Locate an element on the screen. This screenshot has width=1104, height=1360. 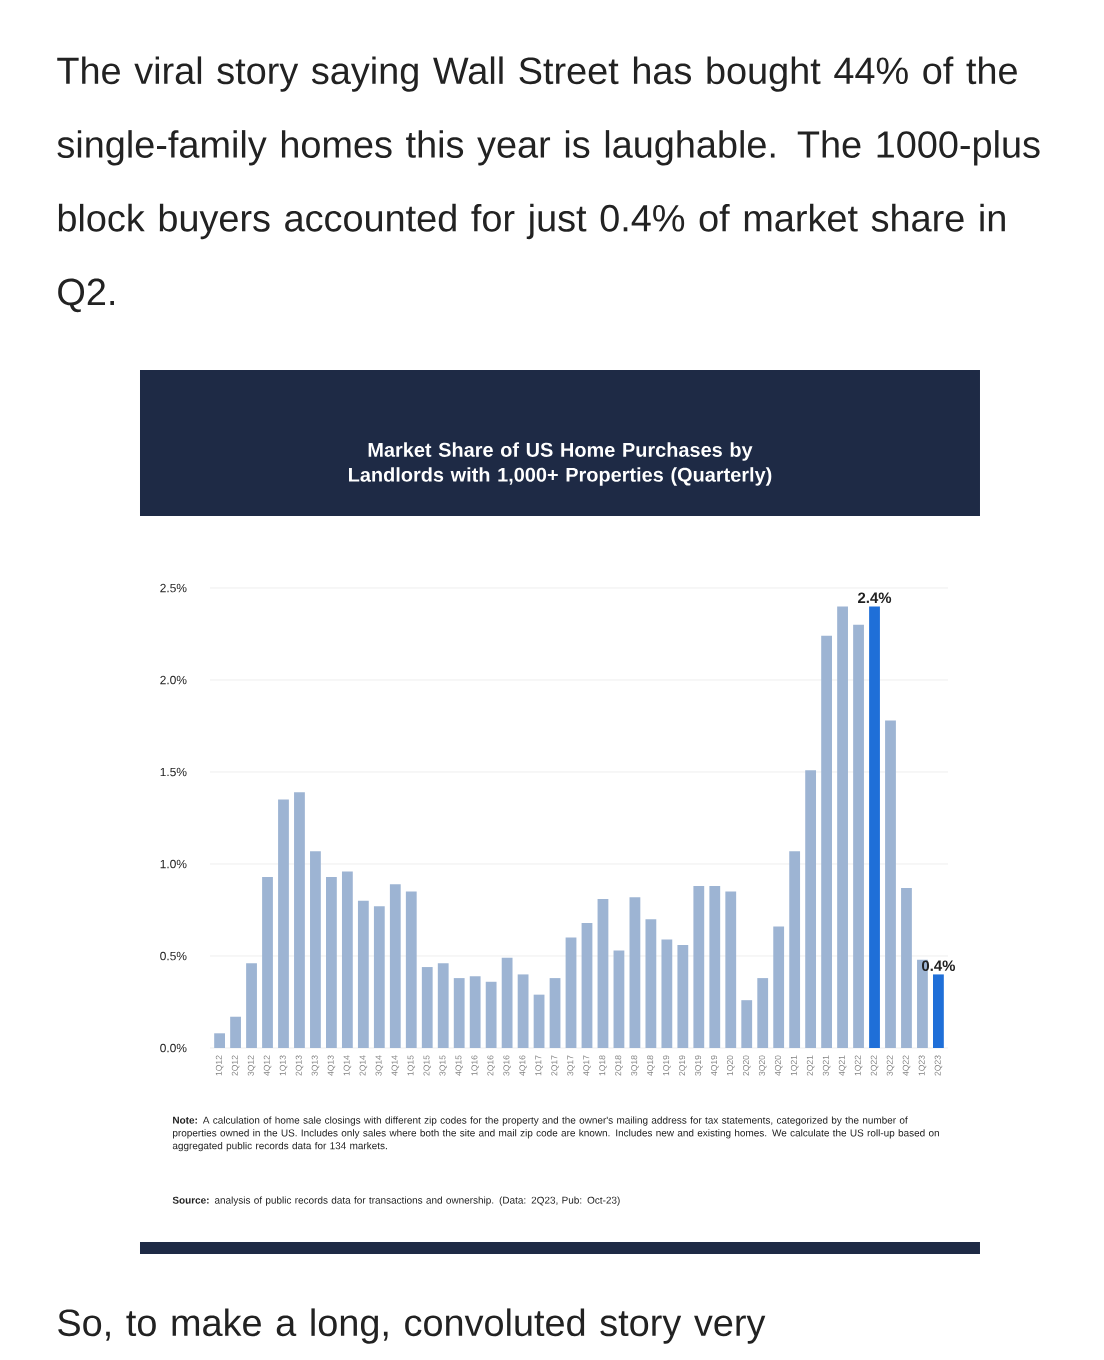
chart-title: Market Share of US Home Purchases by Landlords with 1,000+ Properties (Quarterly) is located at coordinates (560, 464).